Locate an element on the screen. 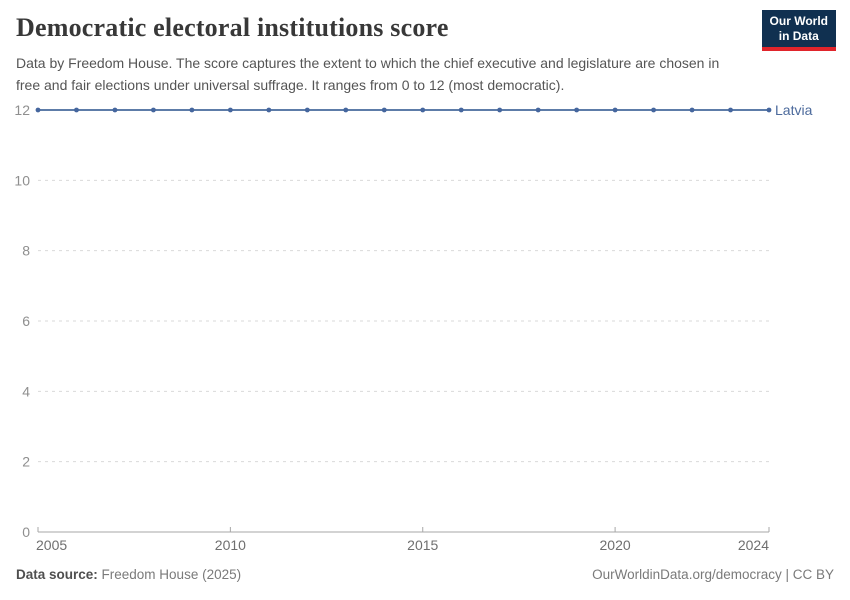 This screenshot has height=600, width=850. chart-title: Democratic electoral institutions score is located at coordinates (232, 27).